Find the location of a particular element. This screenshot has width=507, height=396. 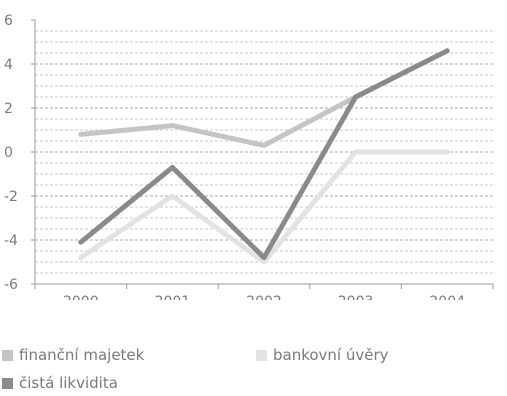

legend-item-cista-likvidita: čistá likvidita is located at coordinates (60, 383).